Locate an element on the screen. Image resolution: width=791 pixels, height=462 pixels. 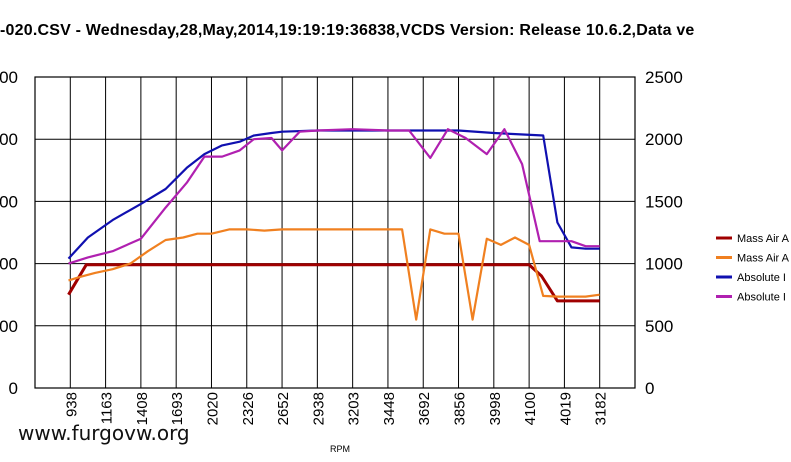
x-tick-label: 2326 is located at coordinates (248, 408).